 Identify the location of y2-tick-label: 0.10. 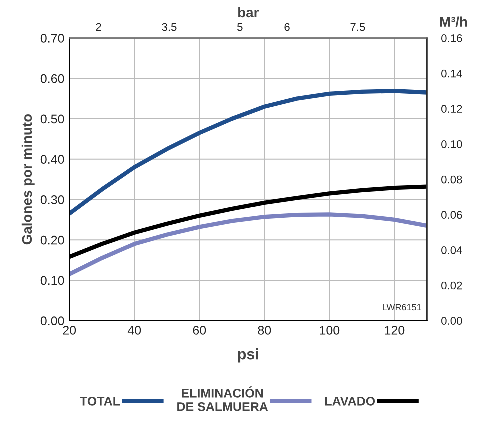
(452, 144).